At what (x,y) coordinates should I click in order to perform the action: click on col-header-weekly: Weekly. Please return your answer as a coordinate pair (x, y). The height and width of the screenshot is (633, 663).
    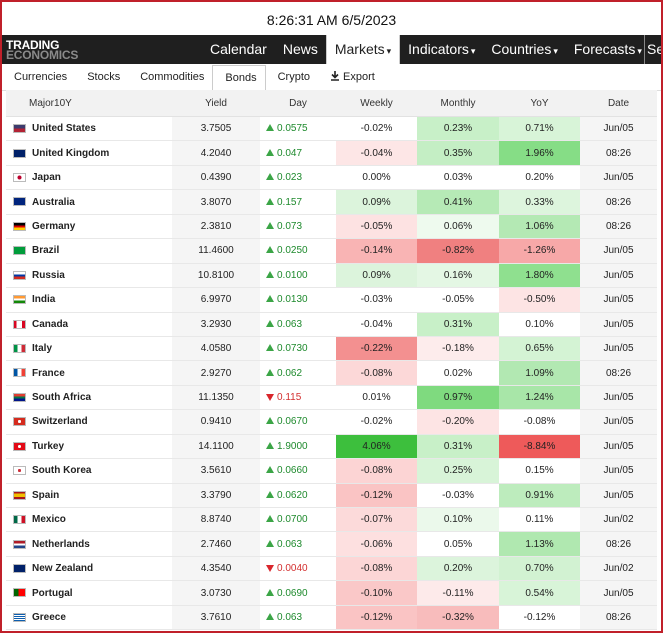
    Looking at the image, I should click on (376, 103).